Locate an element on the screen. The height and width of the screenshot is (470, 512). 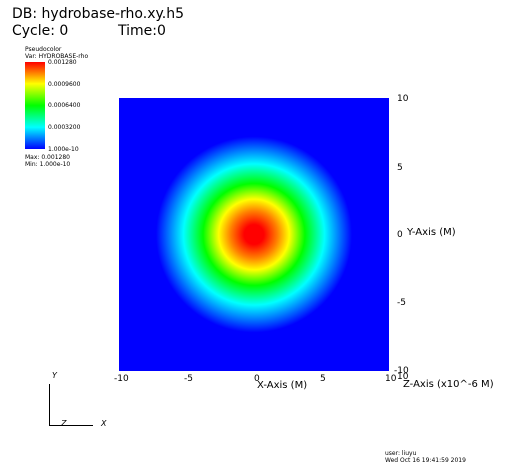
y-axis-label: Y-Axis (M) is located at coordinates (431, 232).